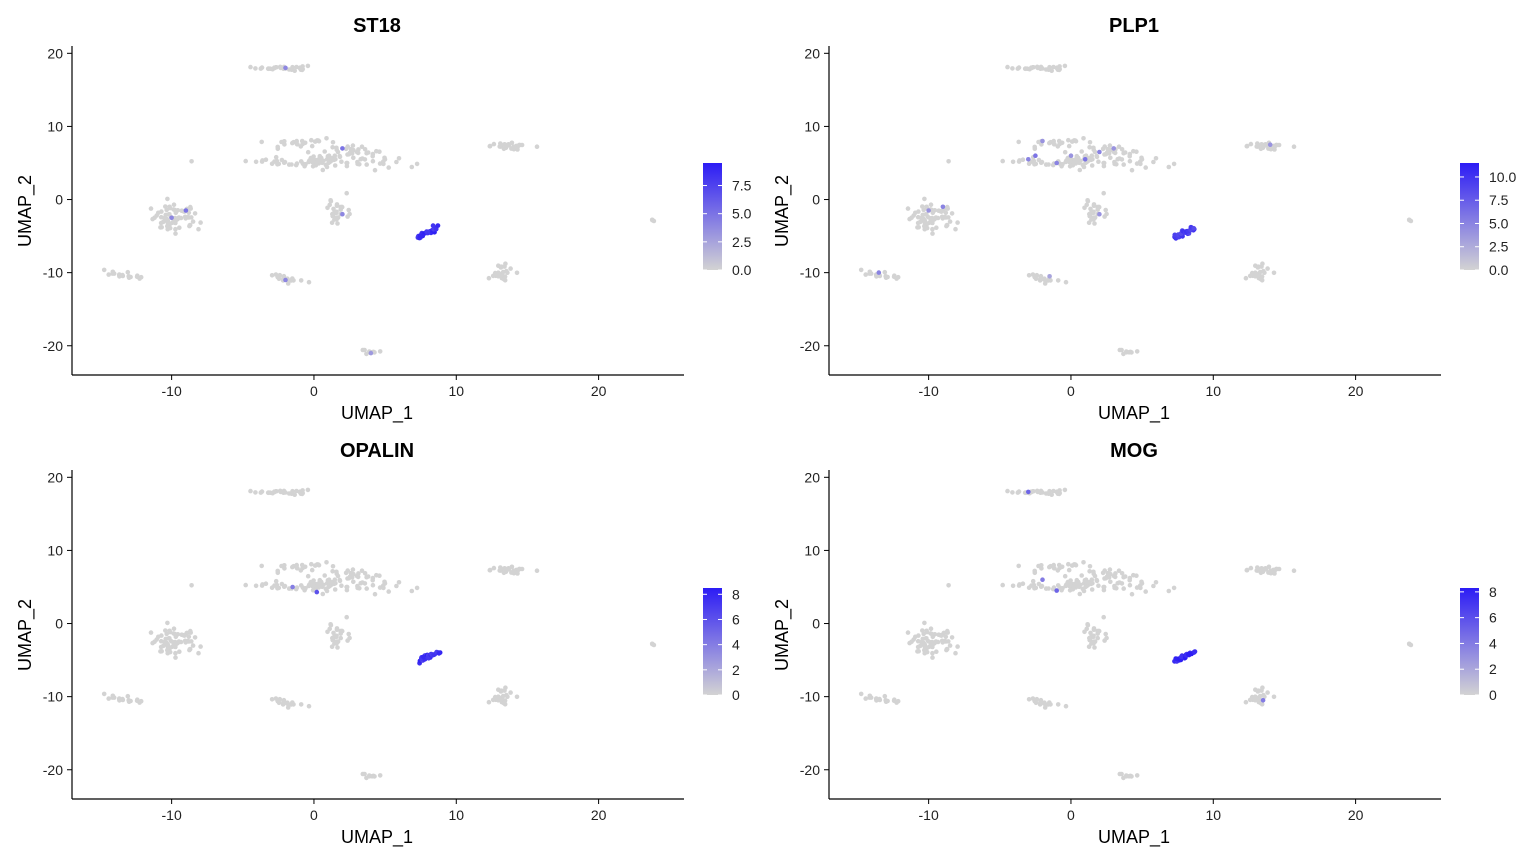 This screenshot has width=1536, height=864. What do you see at coordinates (25, 635) in the screenshot?
I see `y-axis-label: UMAP_2` at bounding box center [25, 635].